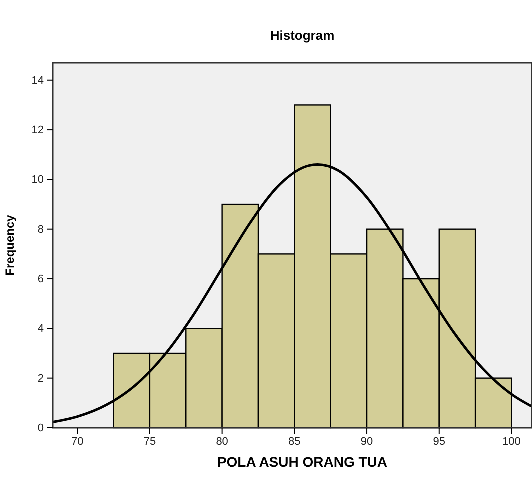 The width and height of the screenshot is (532, 478). I want to click on x-tick-label: 75, so click(150, 442).